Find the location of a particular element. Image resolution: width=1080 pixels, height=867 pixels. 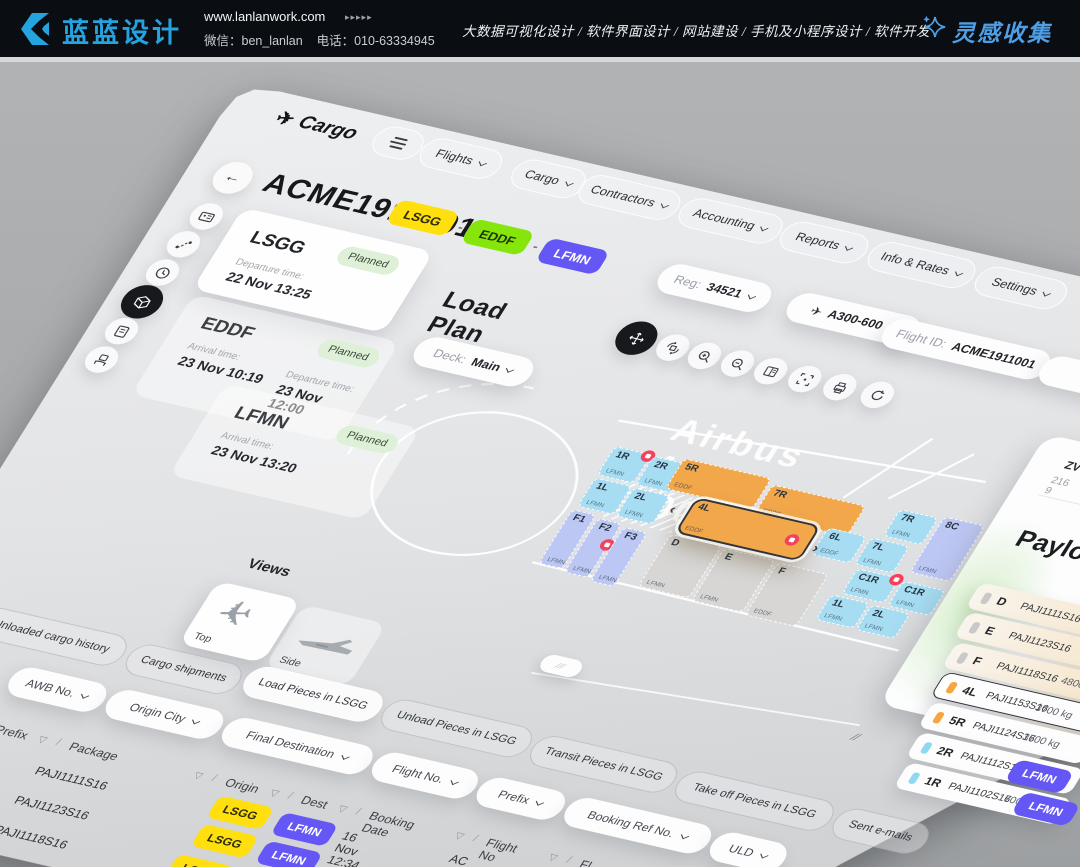

clock-icon is located at coordinates (162, 272).